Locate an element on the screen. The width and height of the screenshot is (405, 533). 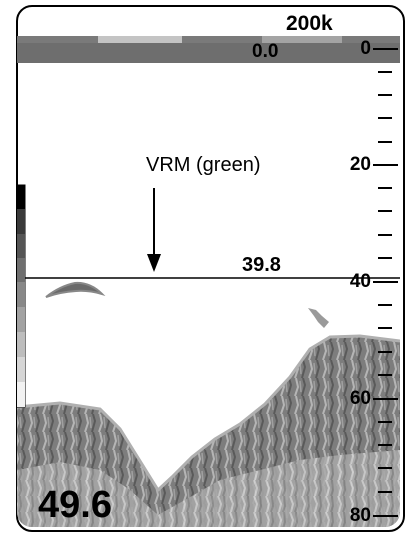
shift-value: 0.0 is located at coordinates (265, 51).